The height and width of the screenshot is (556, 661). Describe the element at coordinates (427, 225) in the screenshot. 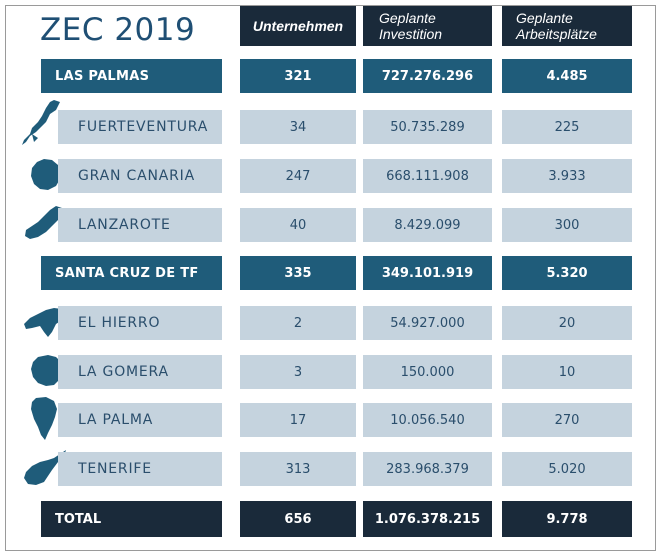

I see `row-investment: 8.429.099` at that location.